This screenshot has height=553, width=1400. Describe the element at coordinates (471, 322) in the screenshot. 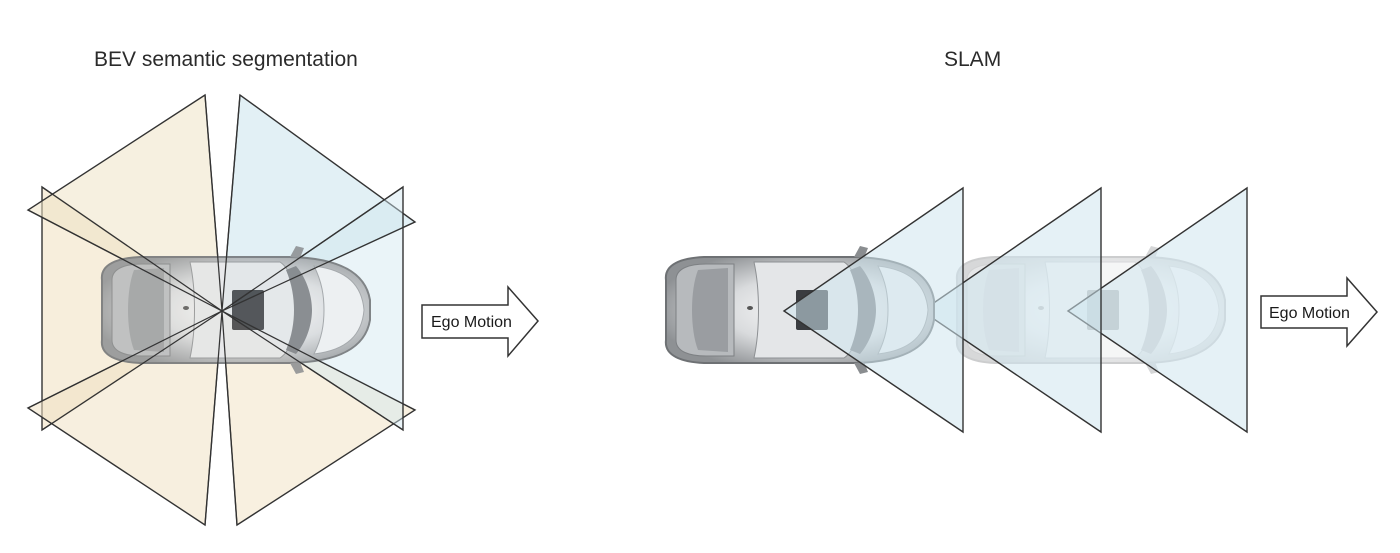

I see `ego-motion-label-left: Ego Motion` at that location.